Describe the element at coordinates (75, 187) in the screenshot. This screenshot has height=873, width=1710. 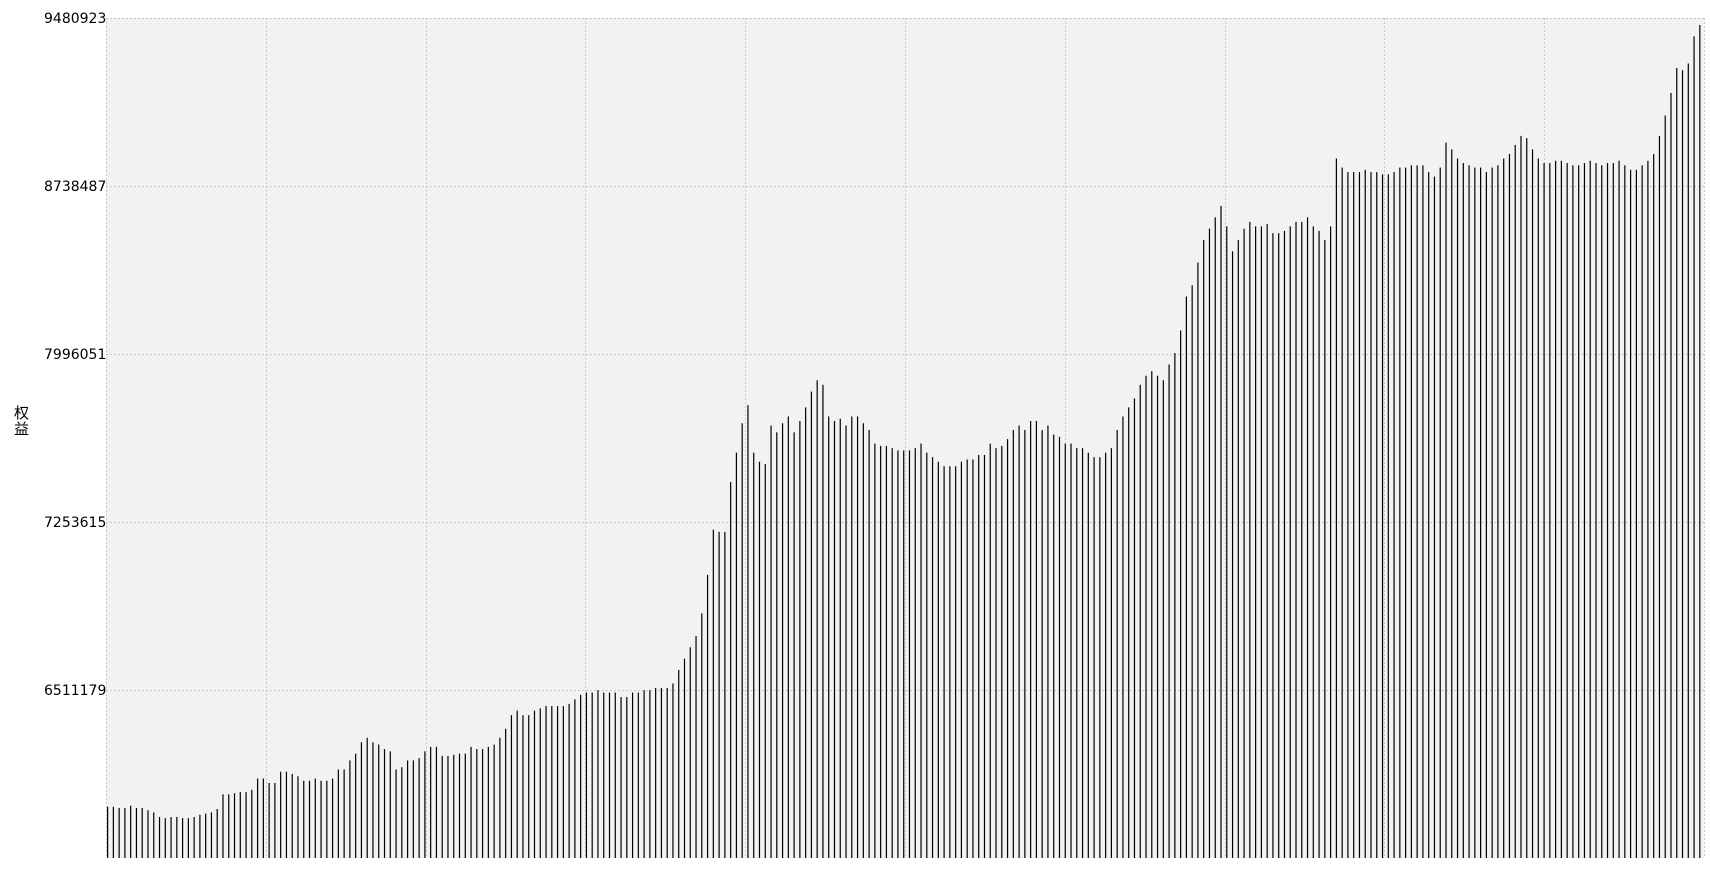
I see `y-tick-label: 8738487` at that location.